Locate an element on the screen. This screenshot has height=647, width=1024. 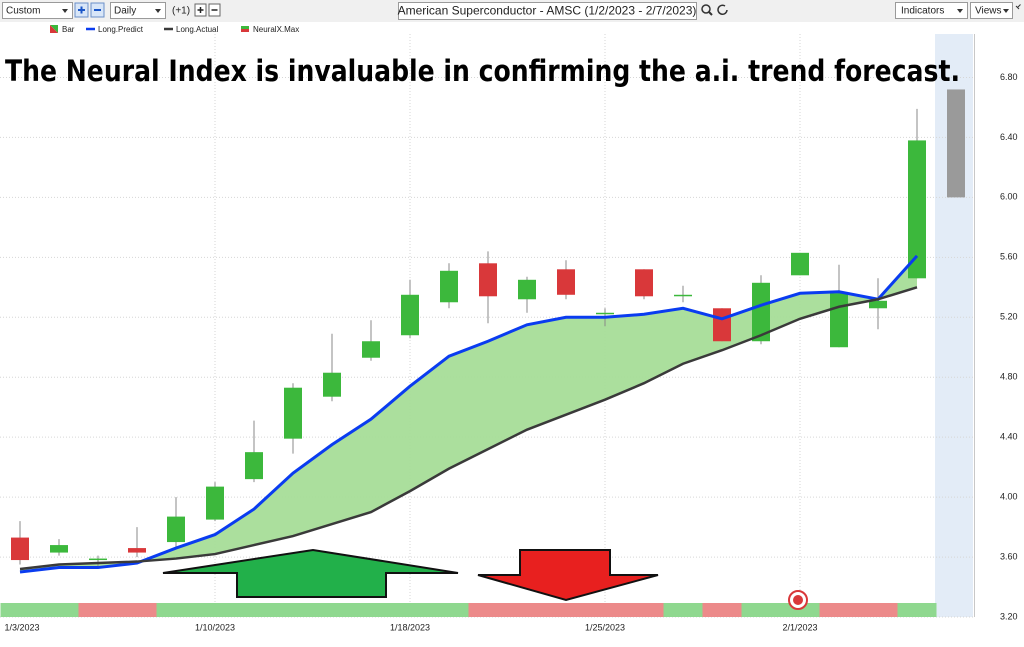
forecast-bar is located at coordinates (956, 143).